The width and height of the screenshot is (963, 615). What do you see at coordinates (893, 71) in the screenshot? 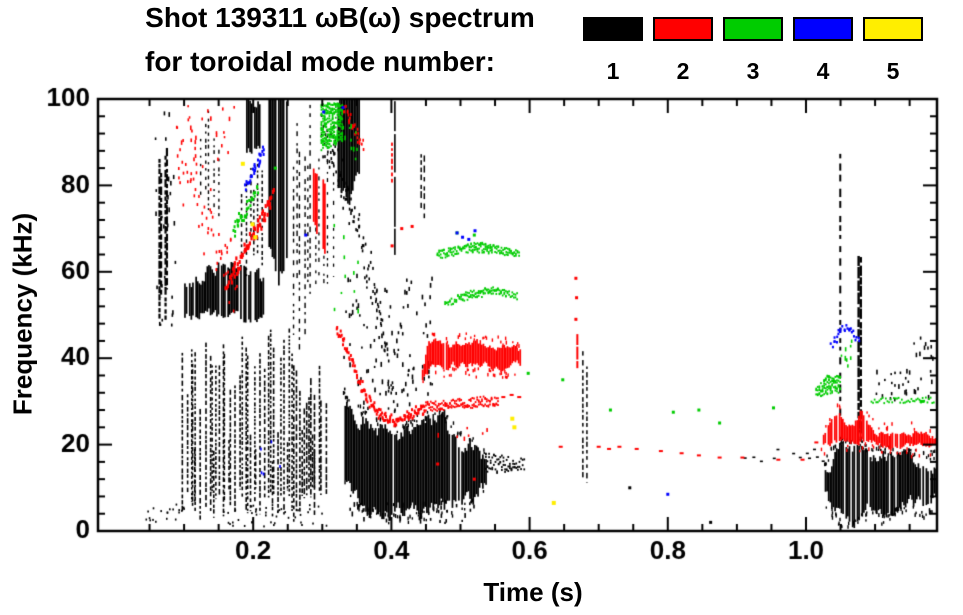
I see `mode5-label: 5` at bounding box center [893, 71].